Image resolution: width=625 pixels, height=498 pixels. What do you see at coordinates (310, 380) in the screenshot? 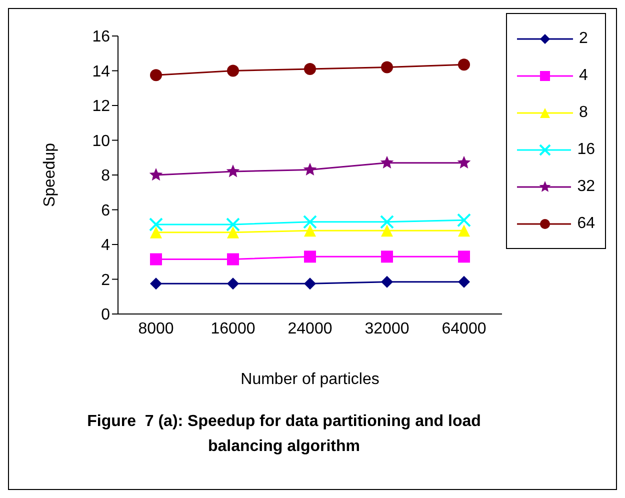
I see `x-axis-title: Number of particles` at bounding box center [310, 380].